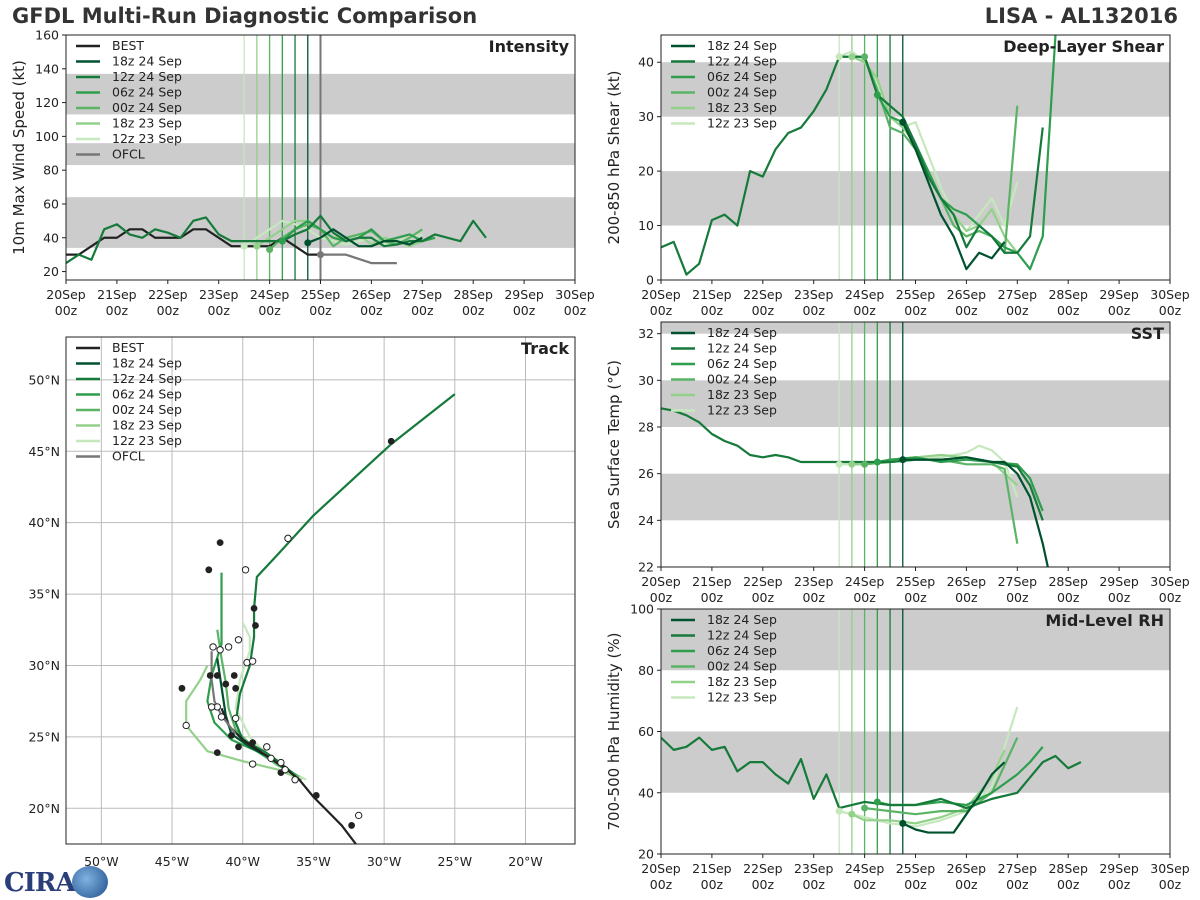 The width and height of the screenshot is (1200, 900). What do you see at coordinates (742, 697) in the screenshot?
I see `rh-legend-label: 12z 23 Sep` at bounding box center [742, 697].